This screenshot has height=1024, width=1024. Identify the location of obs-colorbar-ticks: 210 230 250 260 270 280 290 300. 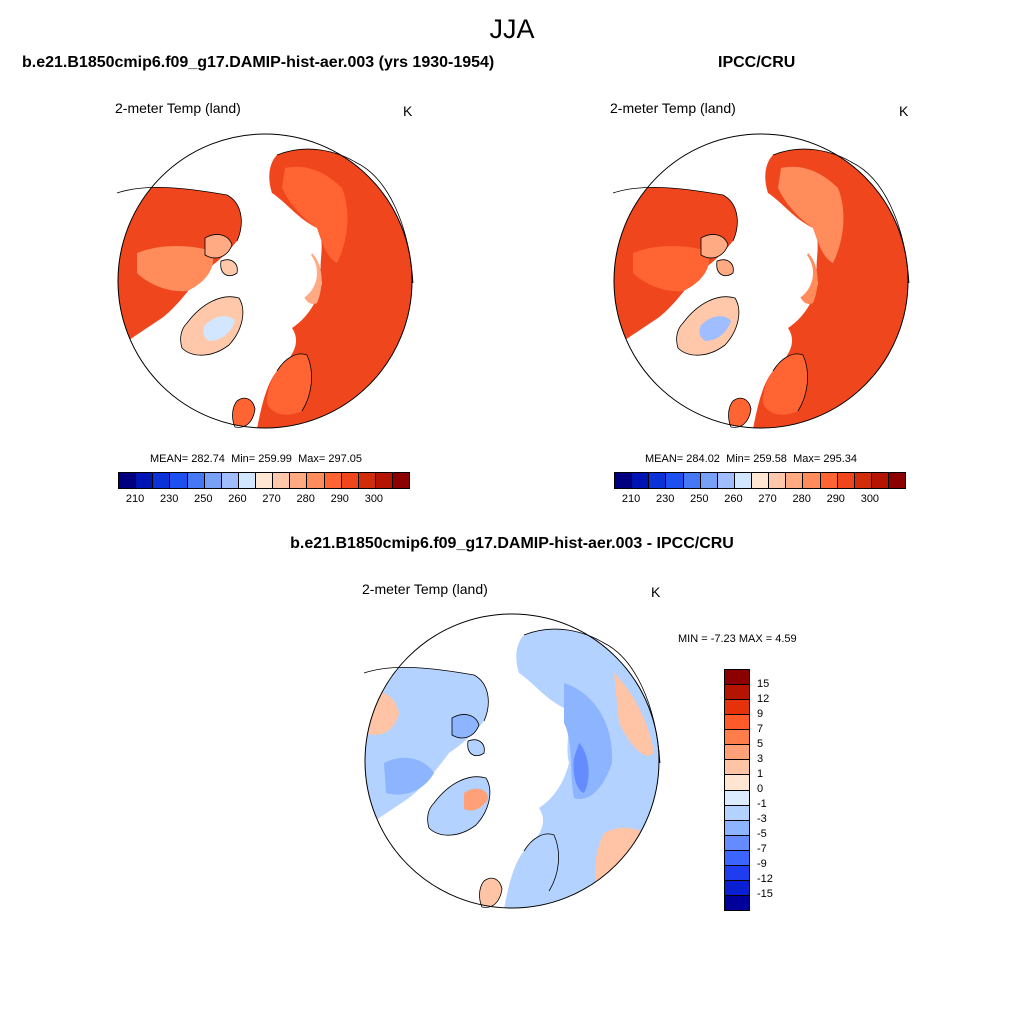
(759, 500).